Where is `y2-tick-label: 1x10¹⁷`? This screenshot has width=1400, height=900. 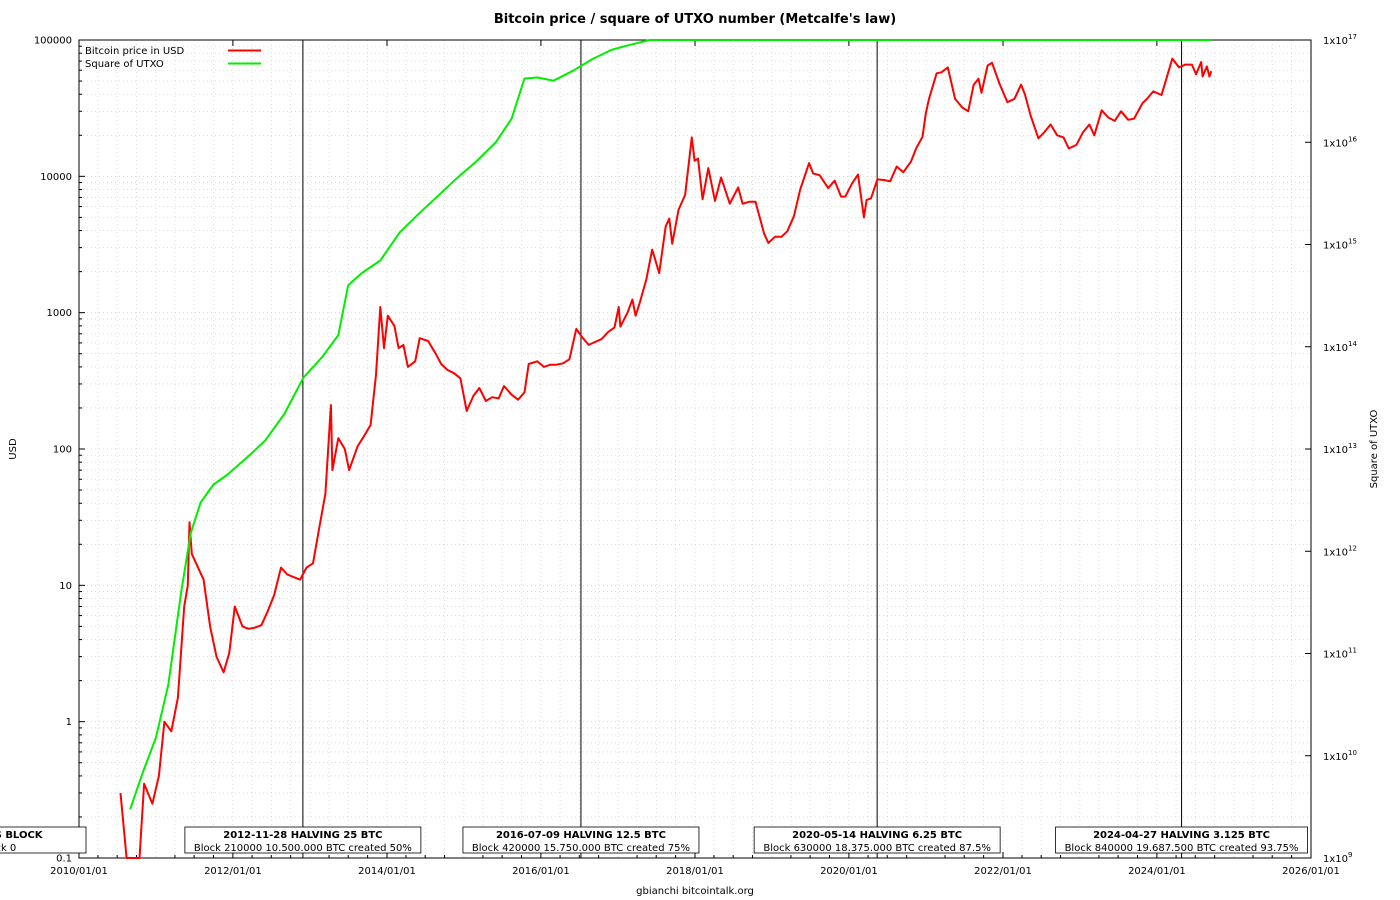 y2-tick-label: 1x10¹⁷ is located at coordinates (1340, 40).